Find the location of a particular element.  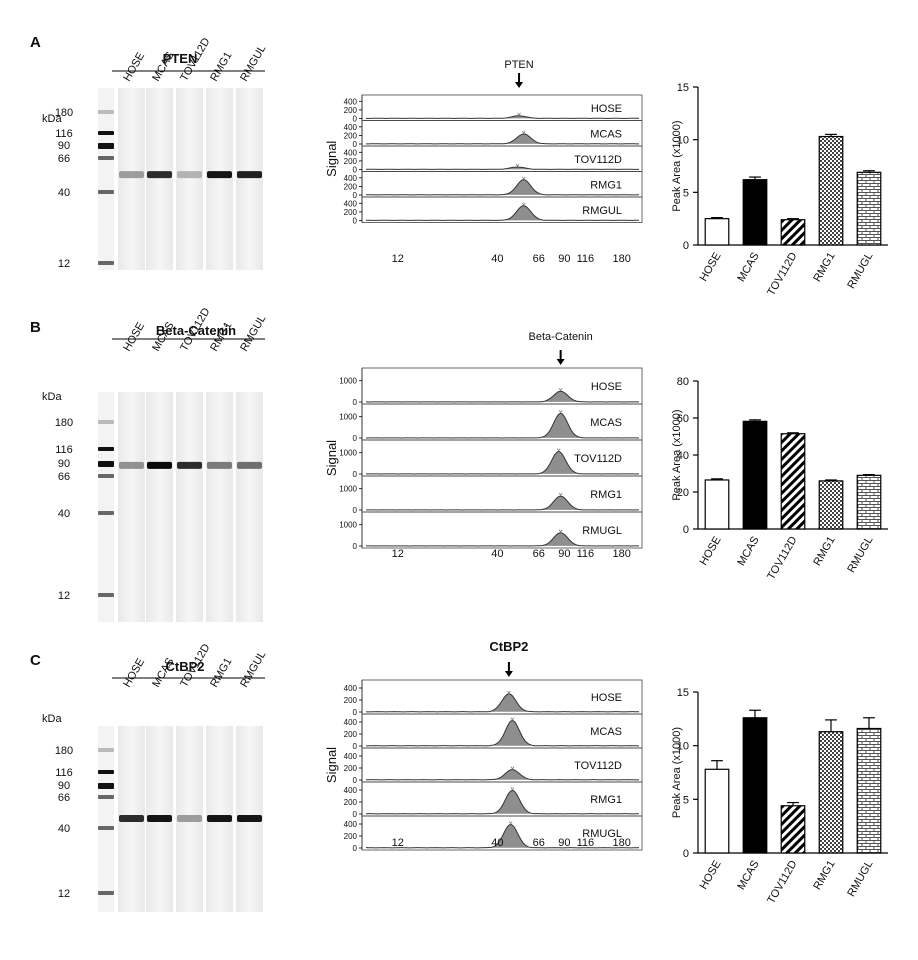

ladder-tick-label: 66 is located at coordinates (64, 159).